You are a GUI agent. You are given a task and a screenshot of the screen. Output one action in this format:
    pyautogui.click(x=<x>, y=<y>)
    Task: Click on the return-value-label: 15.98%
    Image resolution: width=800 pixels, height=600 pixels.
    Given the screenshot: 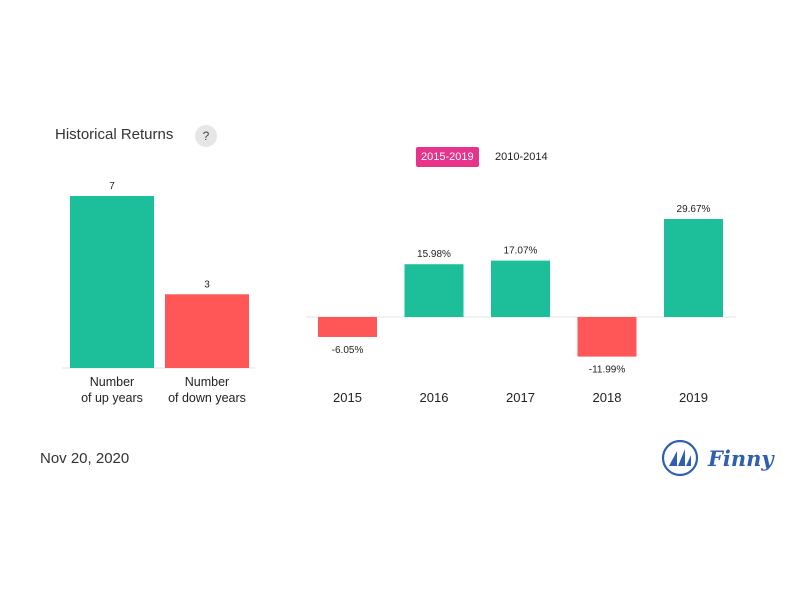 What is the action you would take?
    pyautogui.click(x=434, y=254)
    